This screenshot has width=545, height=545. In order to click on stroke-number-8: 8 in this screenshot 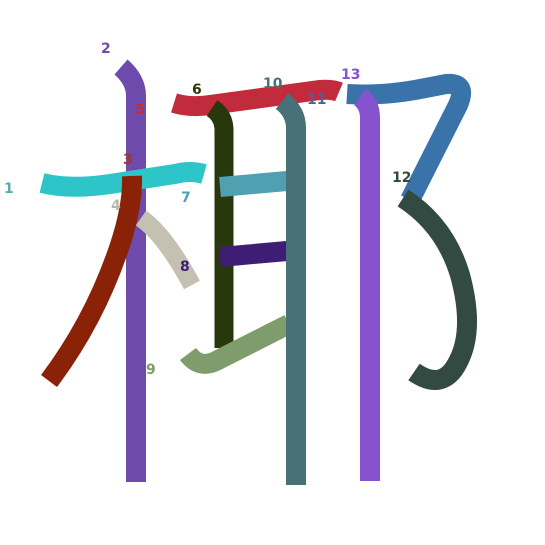, I will do `click(185, 267)`.